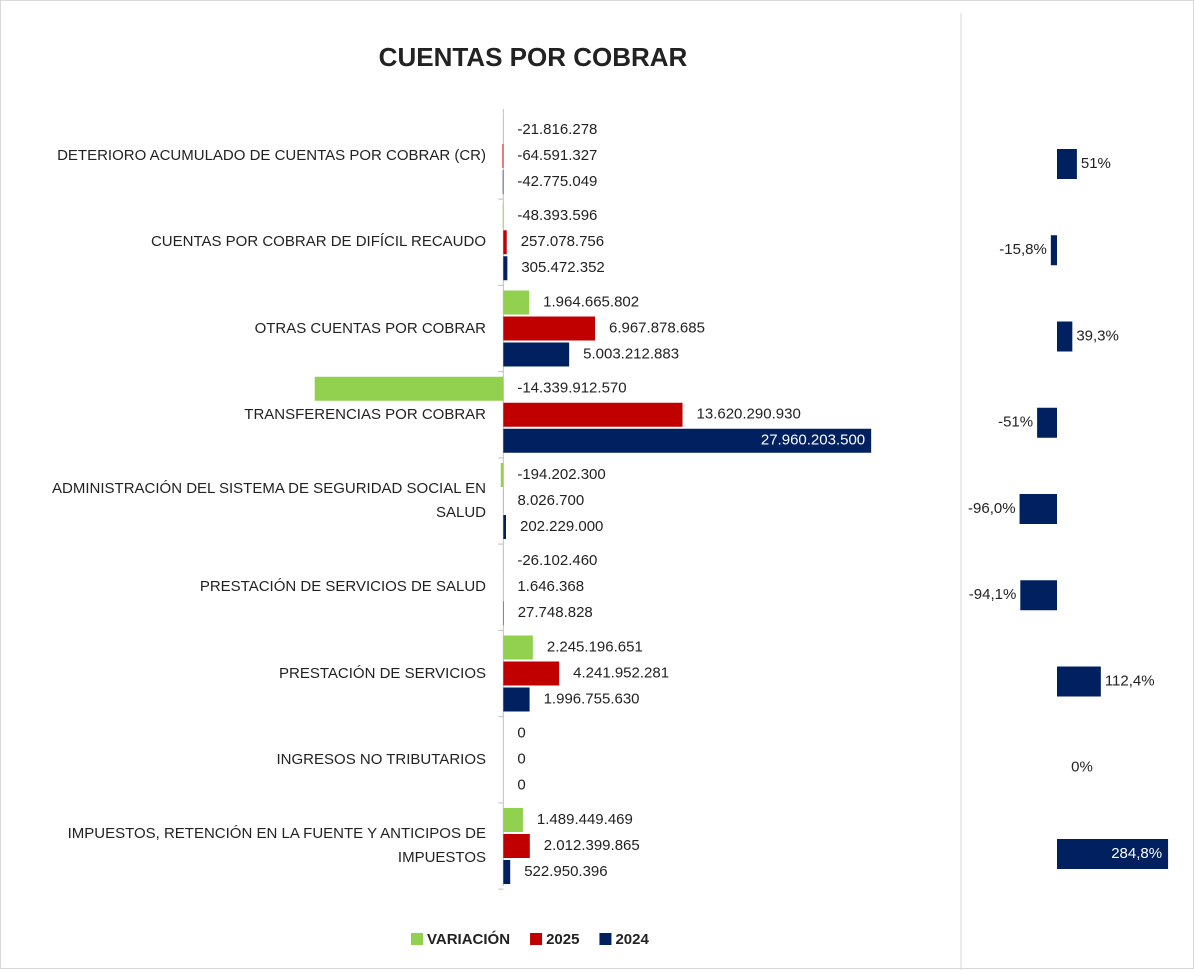 Image resolution: width=1194 pixels, height=970 pixels. Describe the element at coordinates (992, 508) in the screenshot. I see `value-label: -96,0%` at that location.